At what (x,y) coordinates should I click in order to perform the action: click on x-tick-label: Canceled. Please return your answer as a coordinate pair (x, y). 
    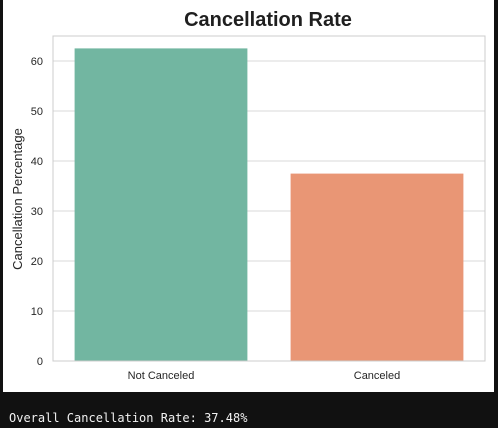
    Looking at the image, I should click on (377, 376).